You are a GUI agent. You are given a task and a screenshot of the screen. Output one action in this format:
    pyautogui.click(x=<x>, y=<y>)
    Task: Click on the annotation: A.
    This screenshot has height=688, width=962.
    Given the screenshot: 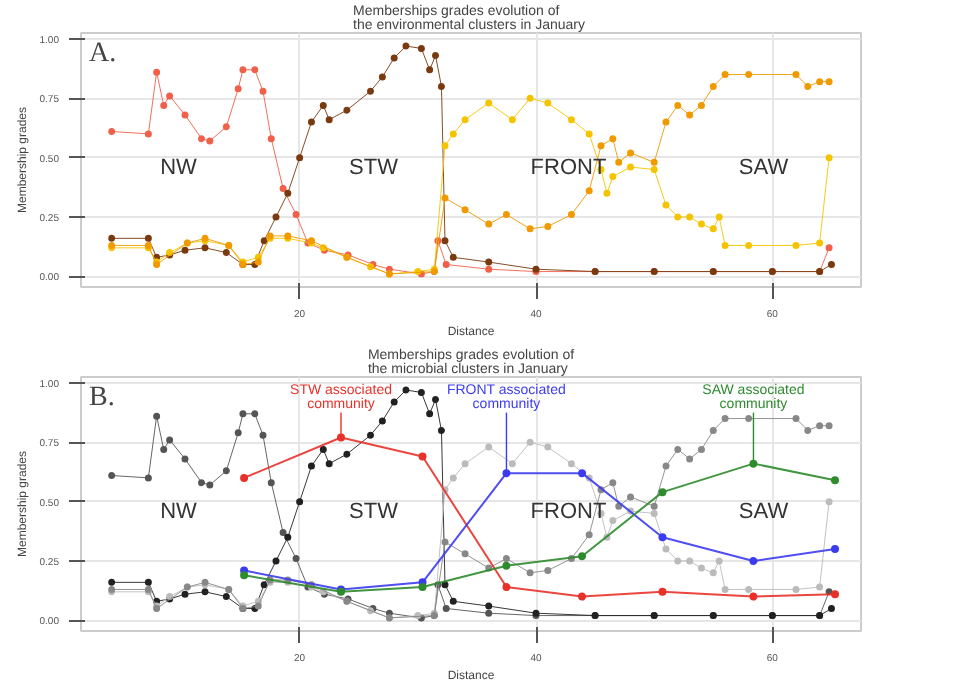 What is the action you would take?
    pyautogui.click(x=103, y=54)
    